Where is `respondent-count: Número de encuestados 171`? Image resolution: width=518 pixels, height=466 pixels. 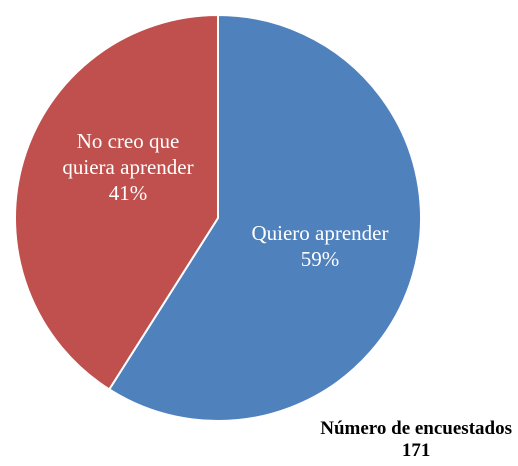 respondent-count: Número de encuestados 171 is located at coordinates (416, 440).